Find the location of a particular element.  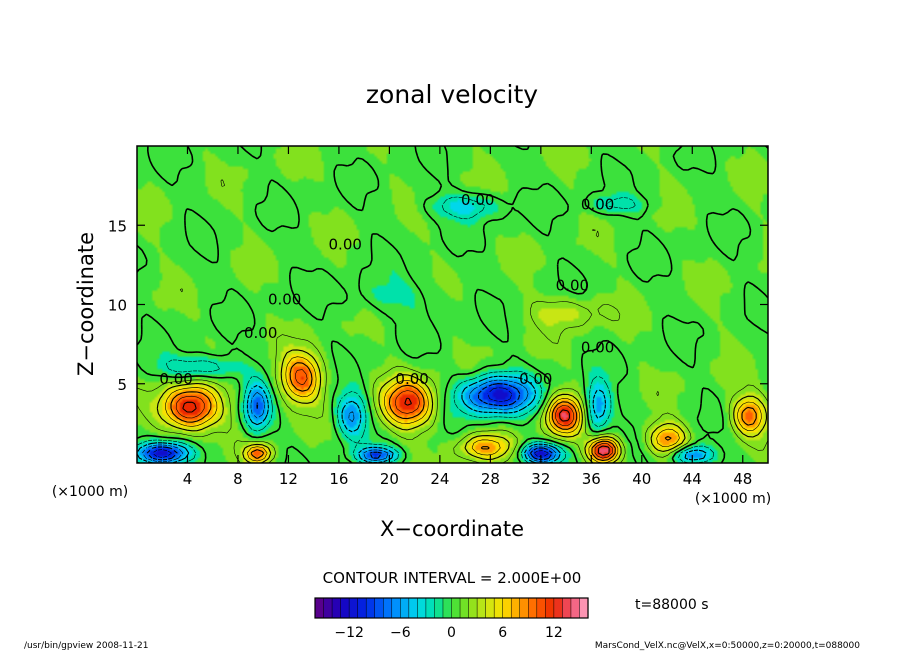

x-tick-label: 44 is located at coordinates (692, 479).